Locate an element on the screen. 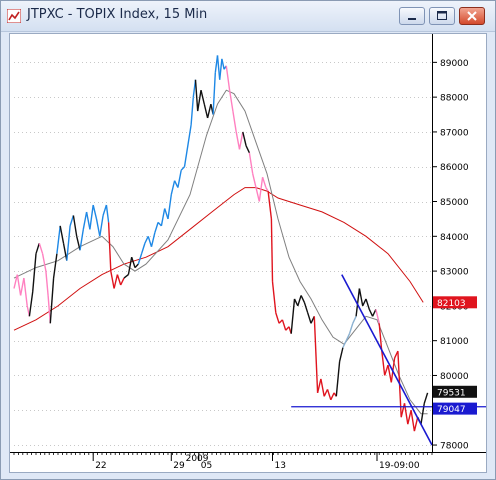  close-button is located at coordinates (472, 16).